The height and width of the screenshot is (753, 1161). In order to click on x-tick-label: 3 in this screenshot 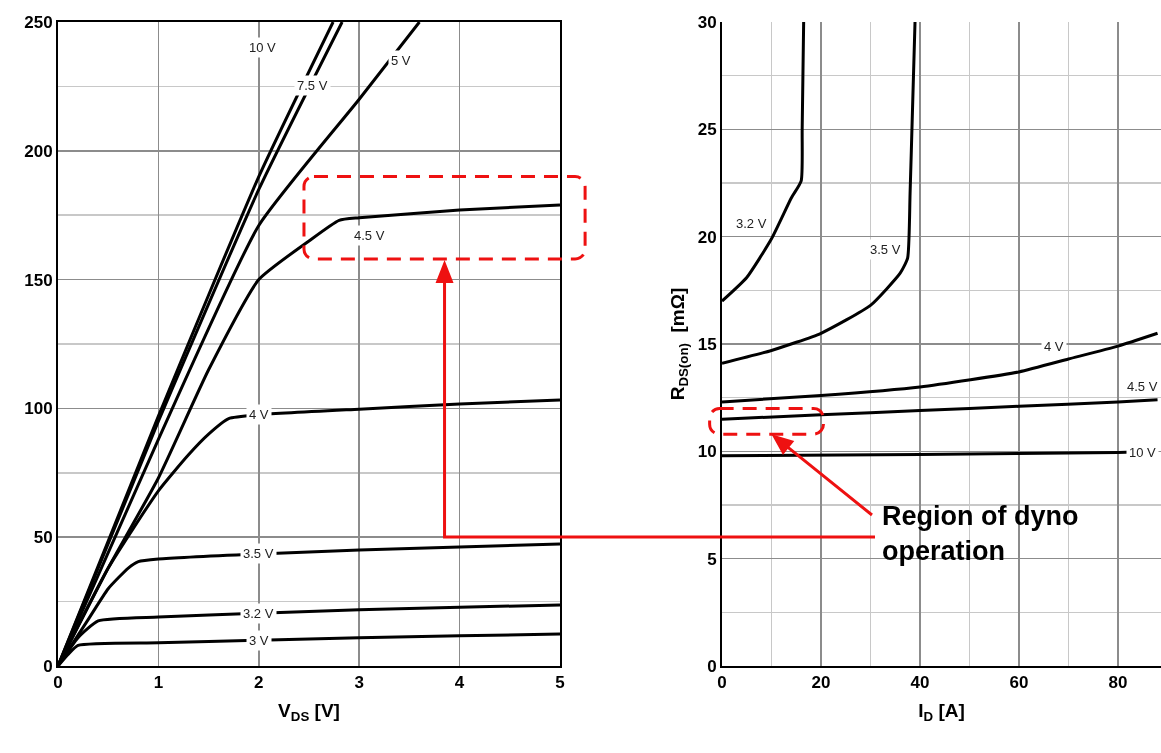, I will do `click(359, 683)`.